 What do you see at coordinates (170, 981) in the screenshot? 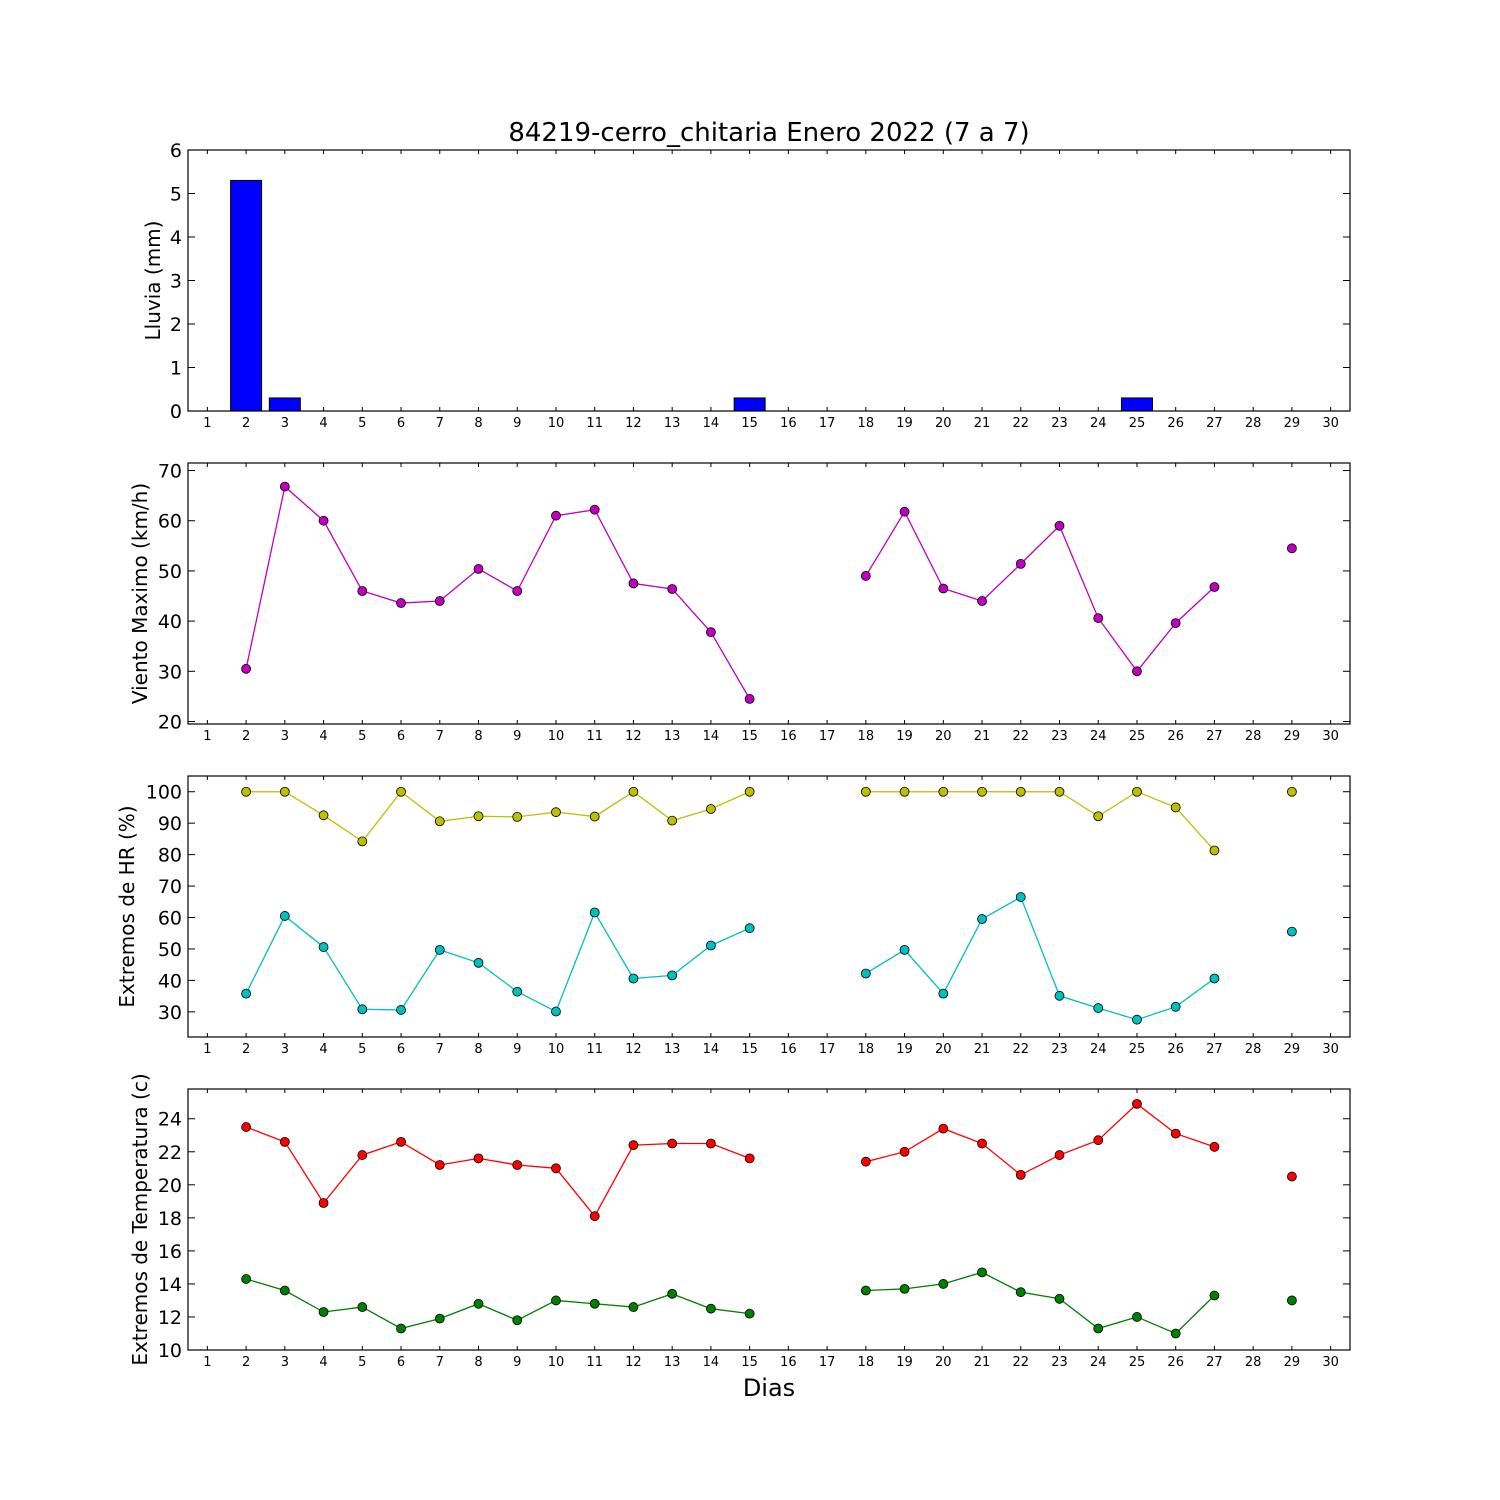
I see `y-tick-label: 40` at bounding box center [170, 981].